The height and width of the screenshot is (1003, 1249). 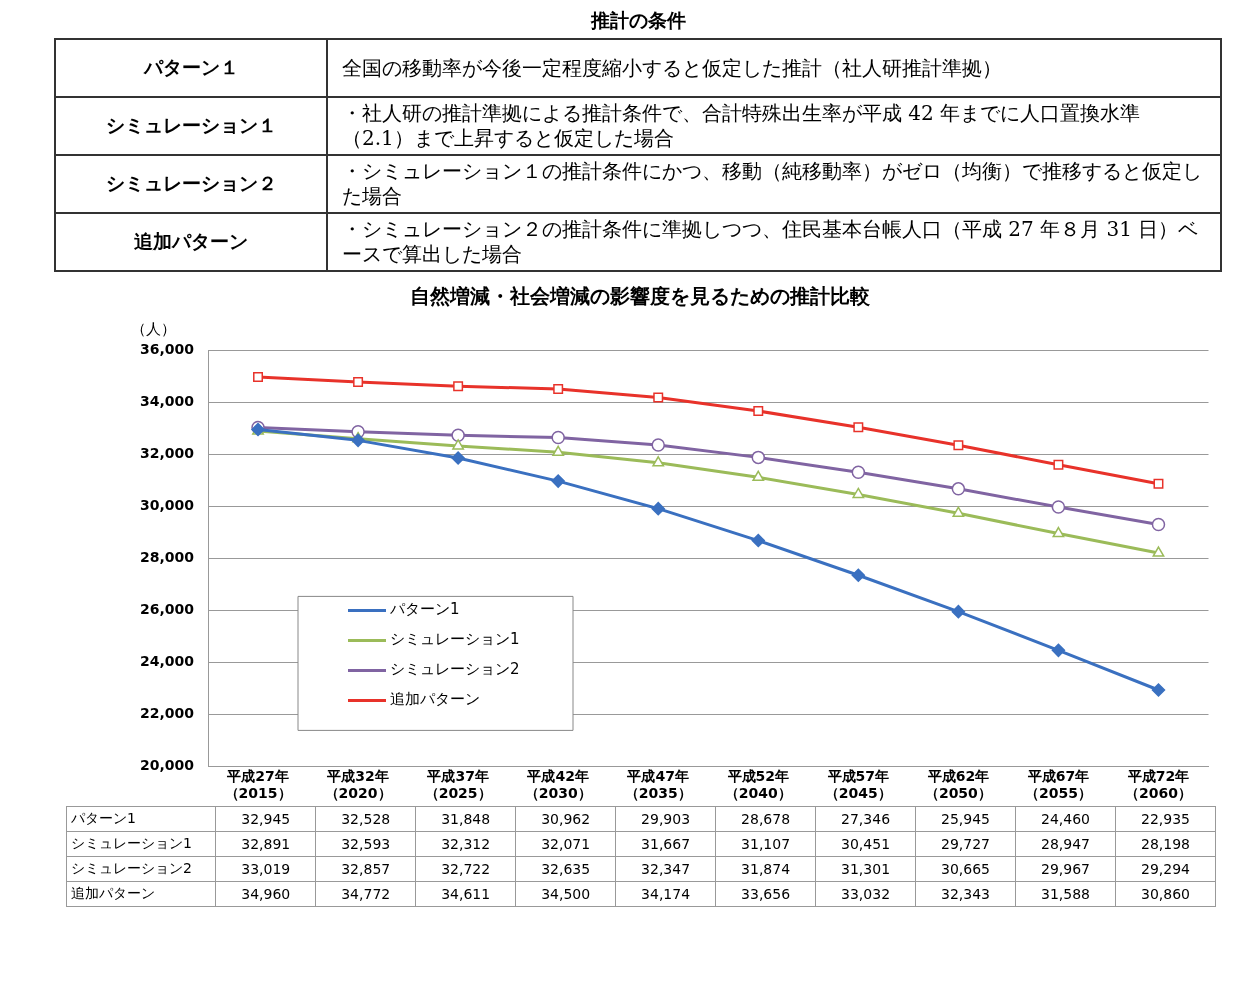 What do you see at coordinates (865, 819) in the screenshot?
I see `data-label: 27,346` at bounding box center [865, 819].